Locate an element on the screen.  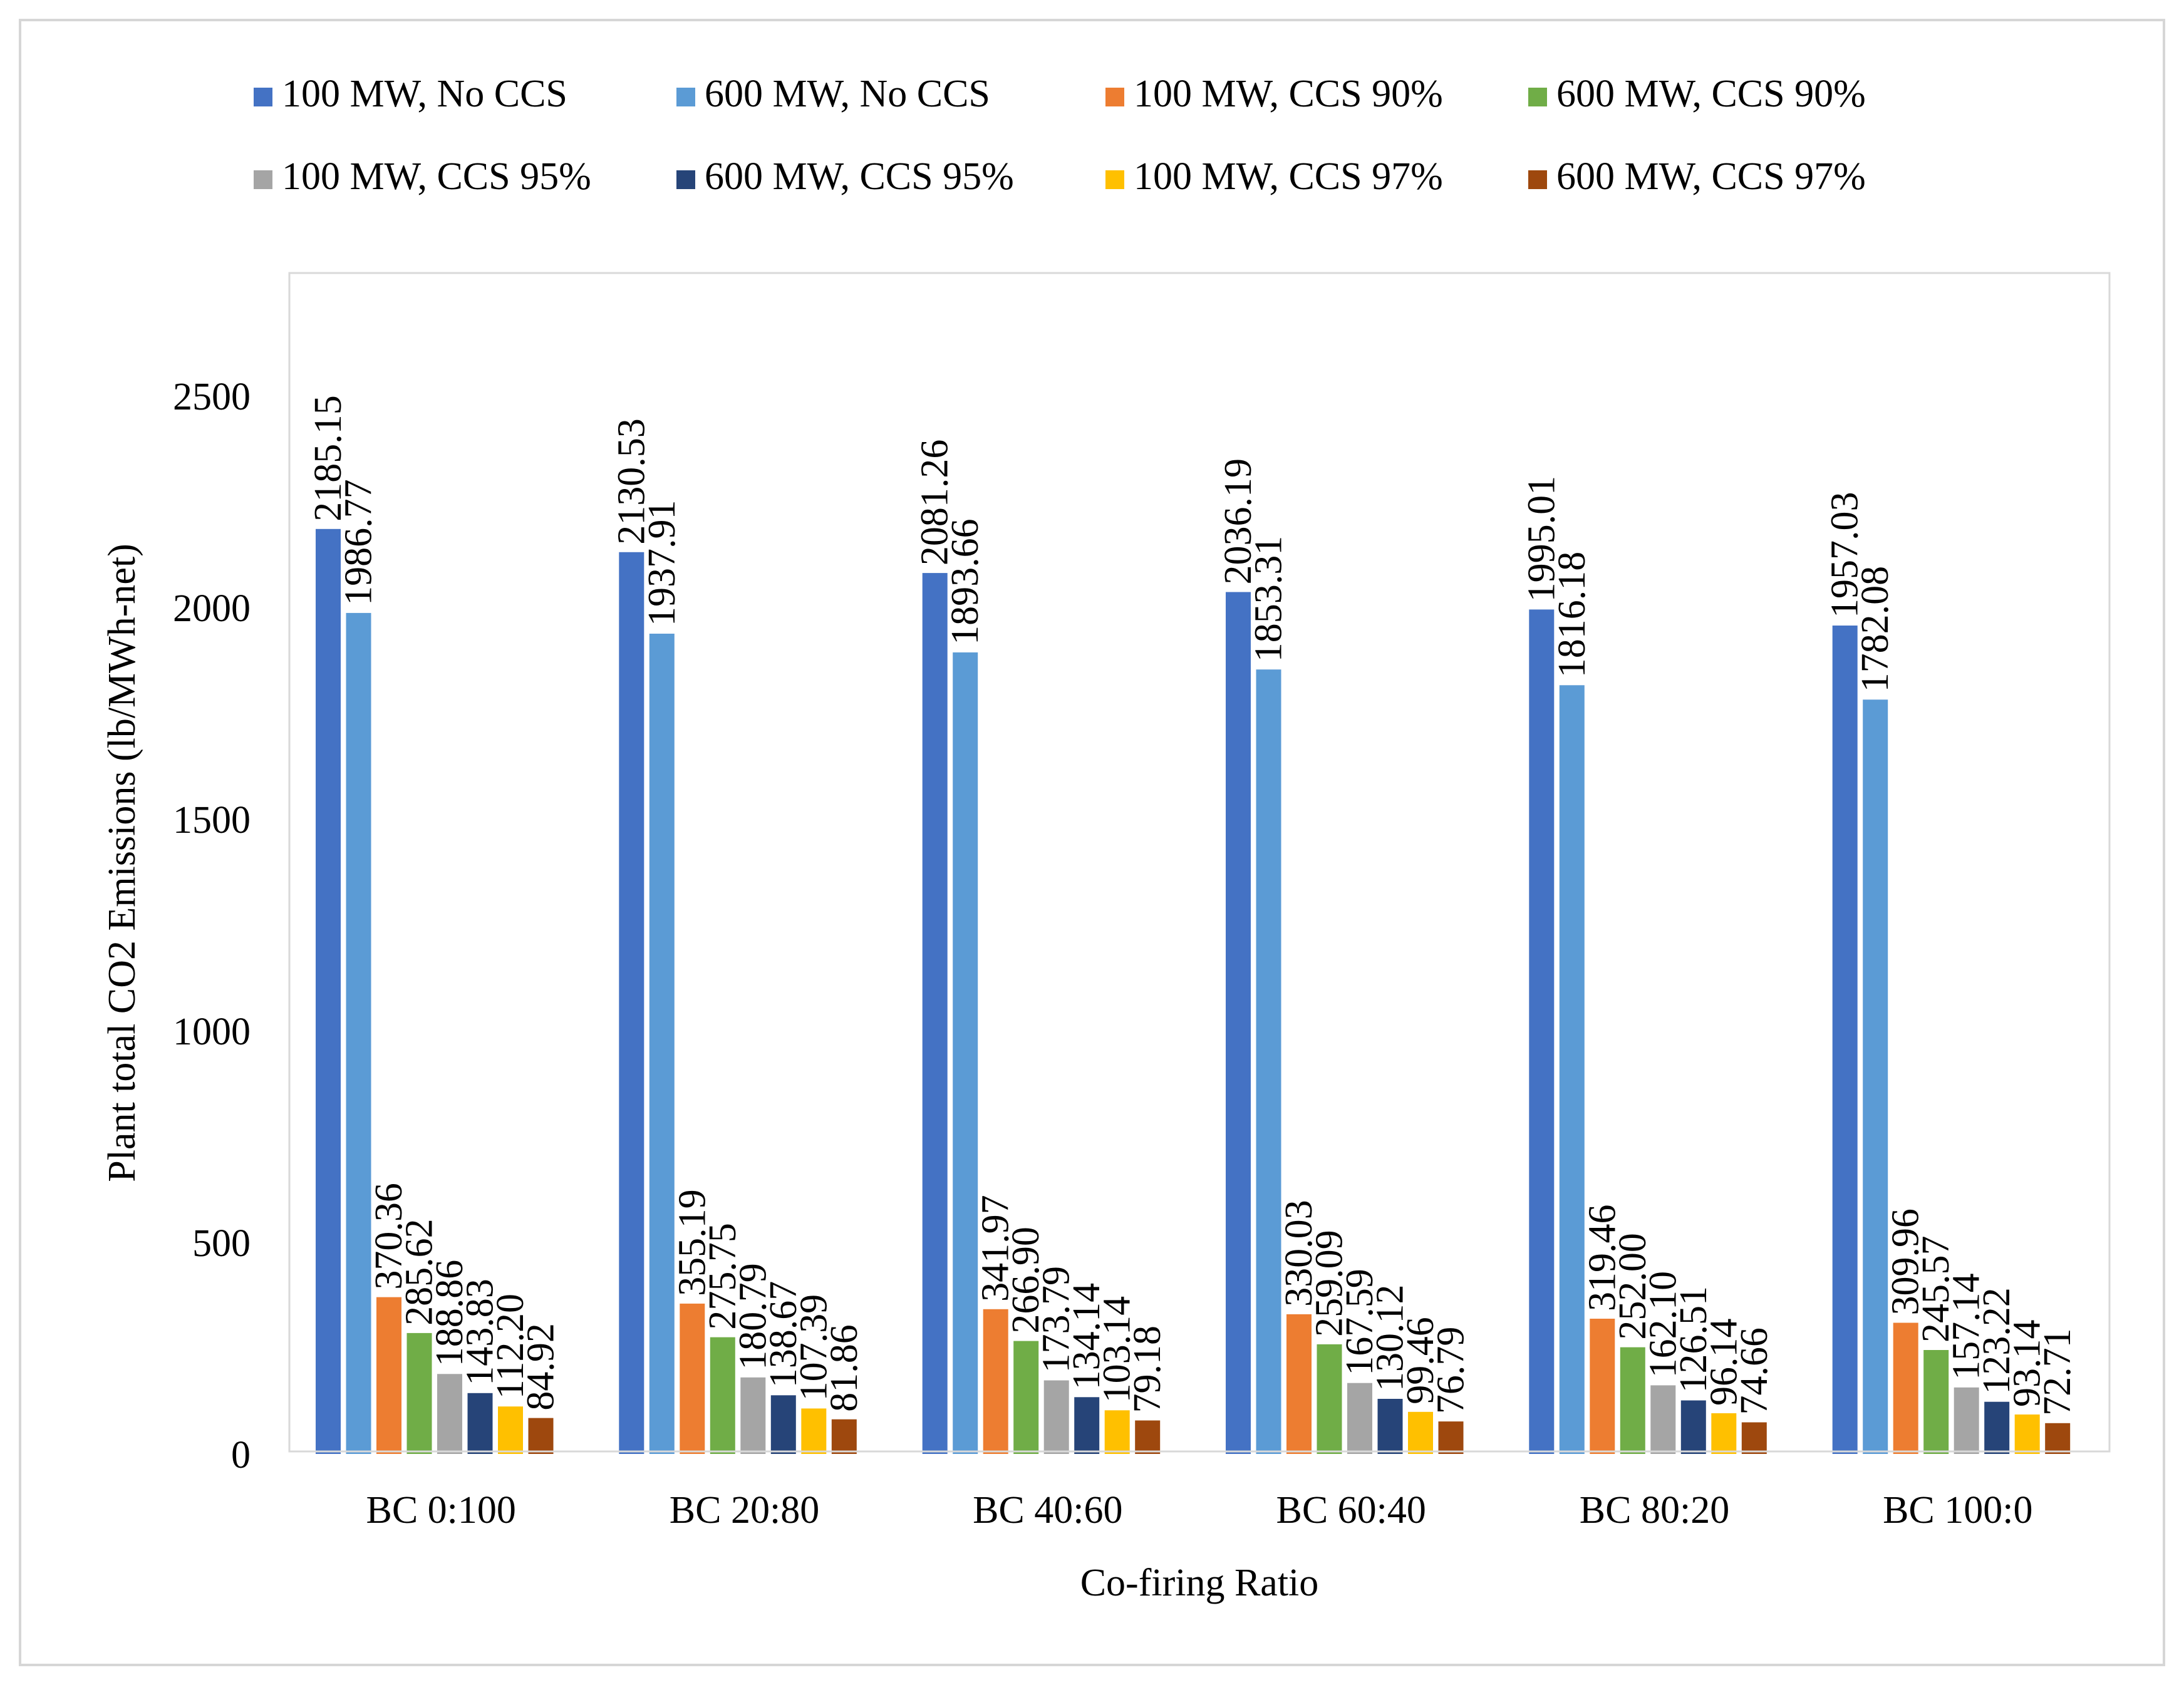
legend-entry: 600 MW, CCS 97% is located at coordinates (1711, 177).